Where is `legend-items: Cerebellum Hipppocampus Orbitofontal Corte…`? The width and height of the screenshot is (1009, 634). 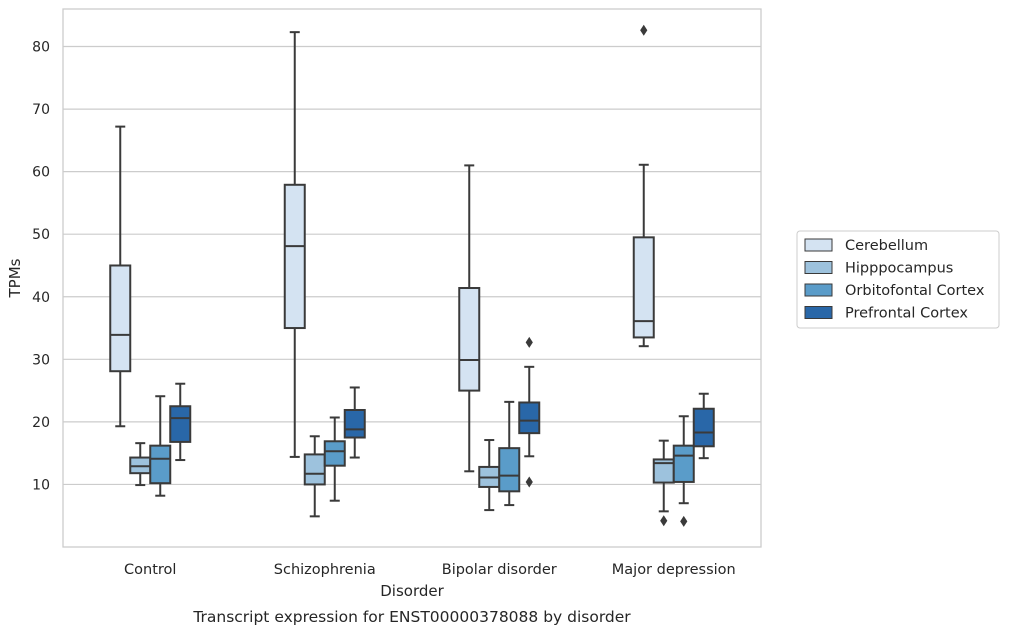 legend-items: Cerebellum Hipppocampus Orbitofontal Corte… is located at coordinates (894, 280).